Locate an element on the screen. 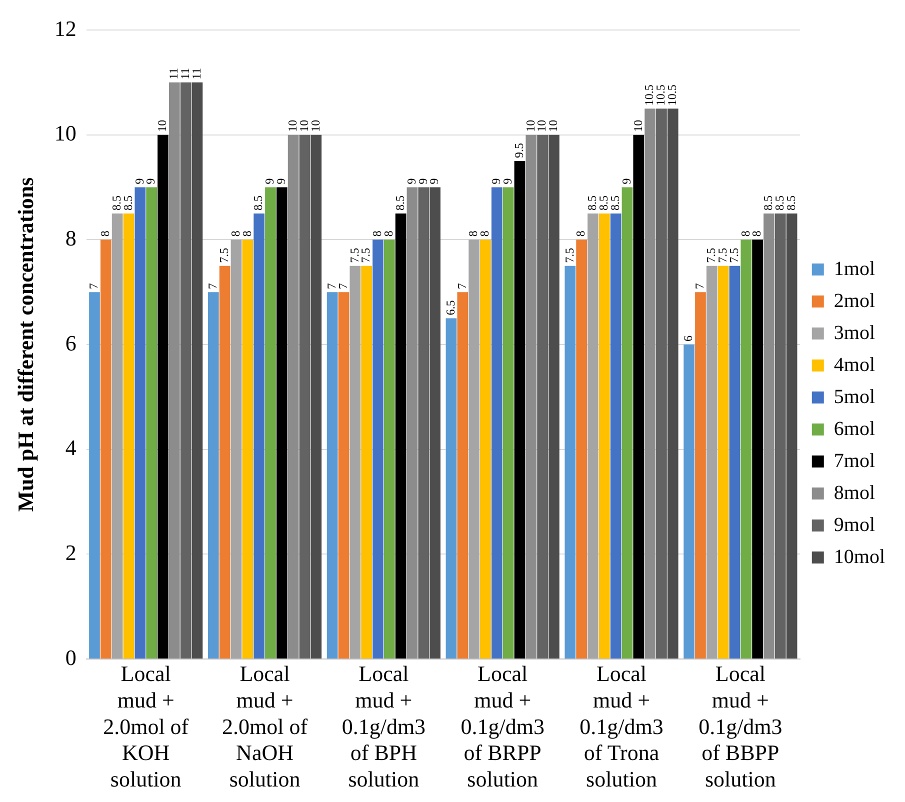 The width and height of the screenshot is (905, 802). x-tick-label: Local mud + 0.1g/dm3 of BPH solution is located at coordinates (384, 726).